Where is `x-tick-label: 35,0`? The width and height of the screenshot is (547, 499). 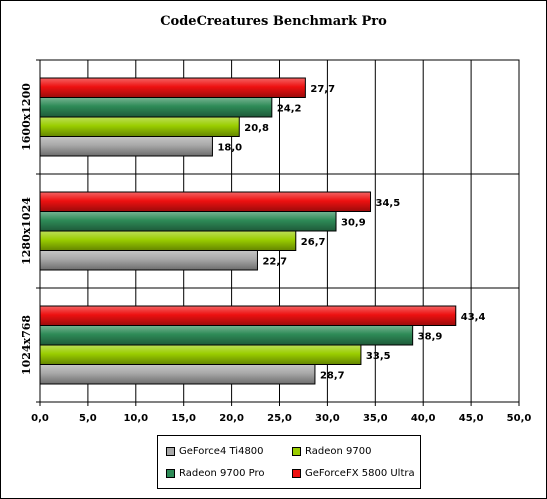 x-tick-label: 35,0 is located at coordinates (375, 418).